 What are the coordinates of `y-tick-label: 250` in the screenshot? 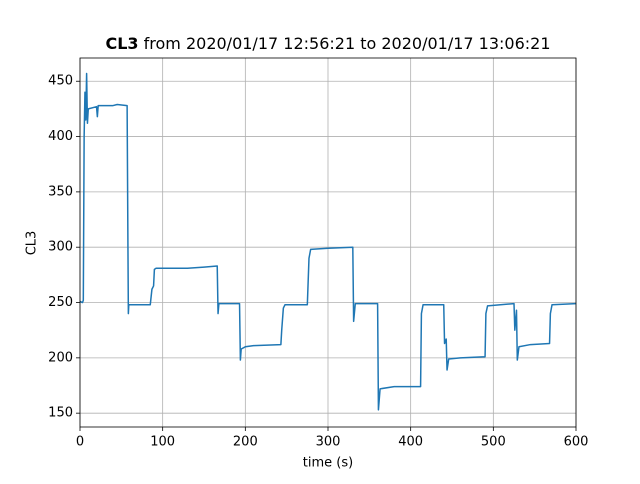 It's located at (60, 302).